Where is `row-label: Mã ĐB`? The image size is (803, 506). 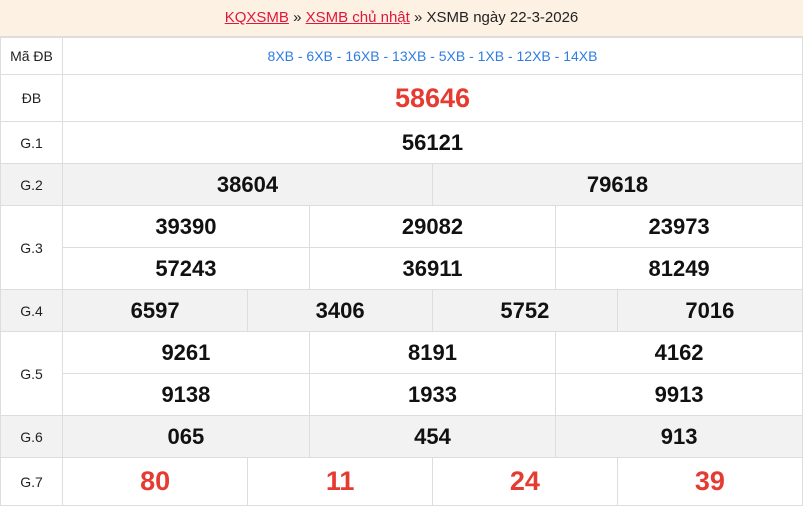 row-label: Mã ĐB is located at coordinates (31, 56).